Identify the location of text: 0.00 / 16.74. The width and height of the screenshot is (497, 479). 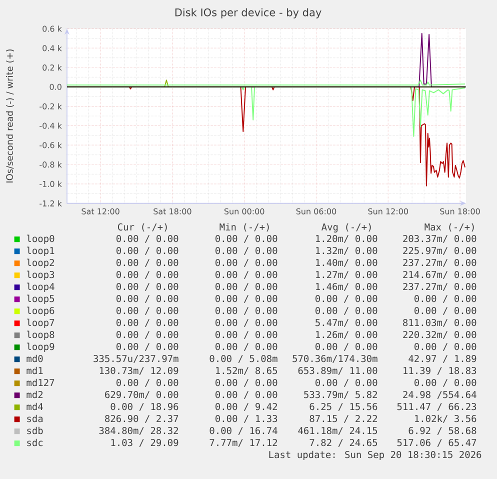
(244, 430).